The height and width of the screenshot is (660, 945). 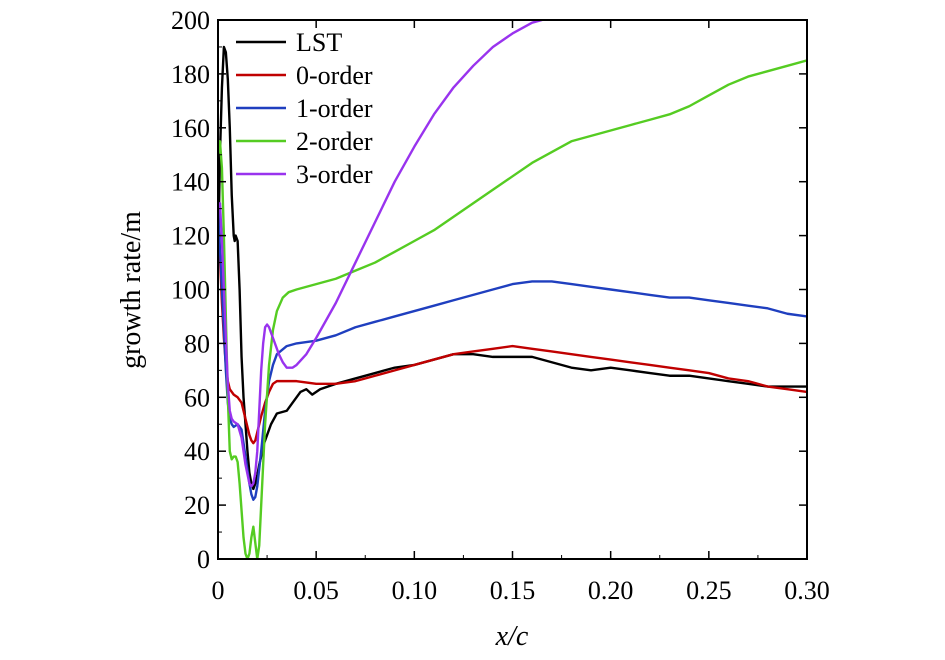 What do you see at coordinates (190, 236) in the screenshot?
I see `y-tick-label: 120` at bounding box center [190, 236].